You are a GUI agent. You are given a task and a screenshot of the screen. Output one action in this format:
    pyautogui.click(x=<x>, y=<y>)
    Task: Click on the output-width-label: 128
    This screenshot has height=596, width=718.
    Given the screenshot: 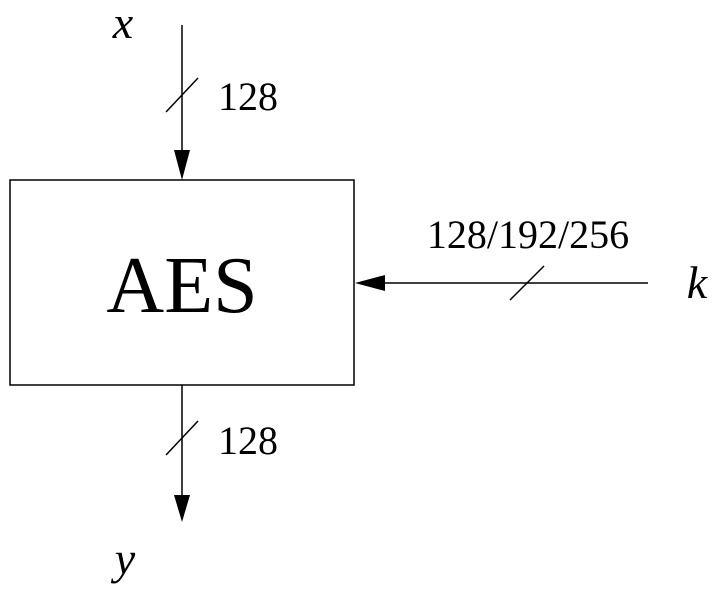 What is the action you would take?
    pyautogui.click(x=248, y=440)
    